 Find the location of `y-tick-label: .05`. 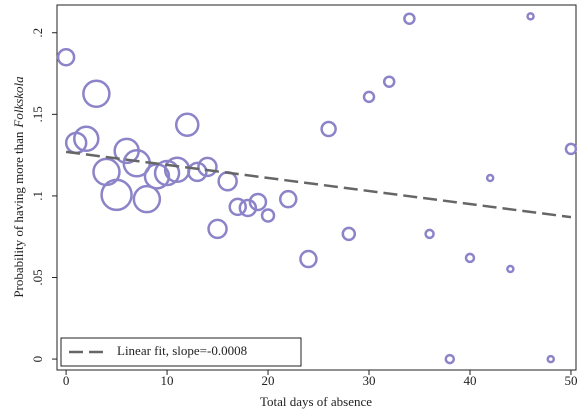

y-tick-label: .05 is located at coordinates (37, 277).